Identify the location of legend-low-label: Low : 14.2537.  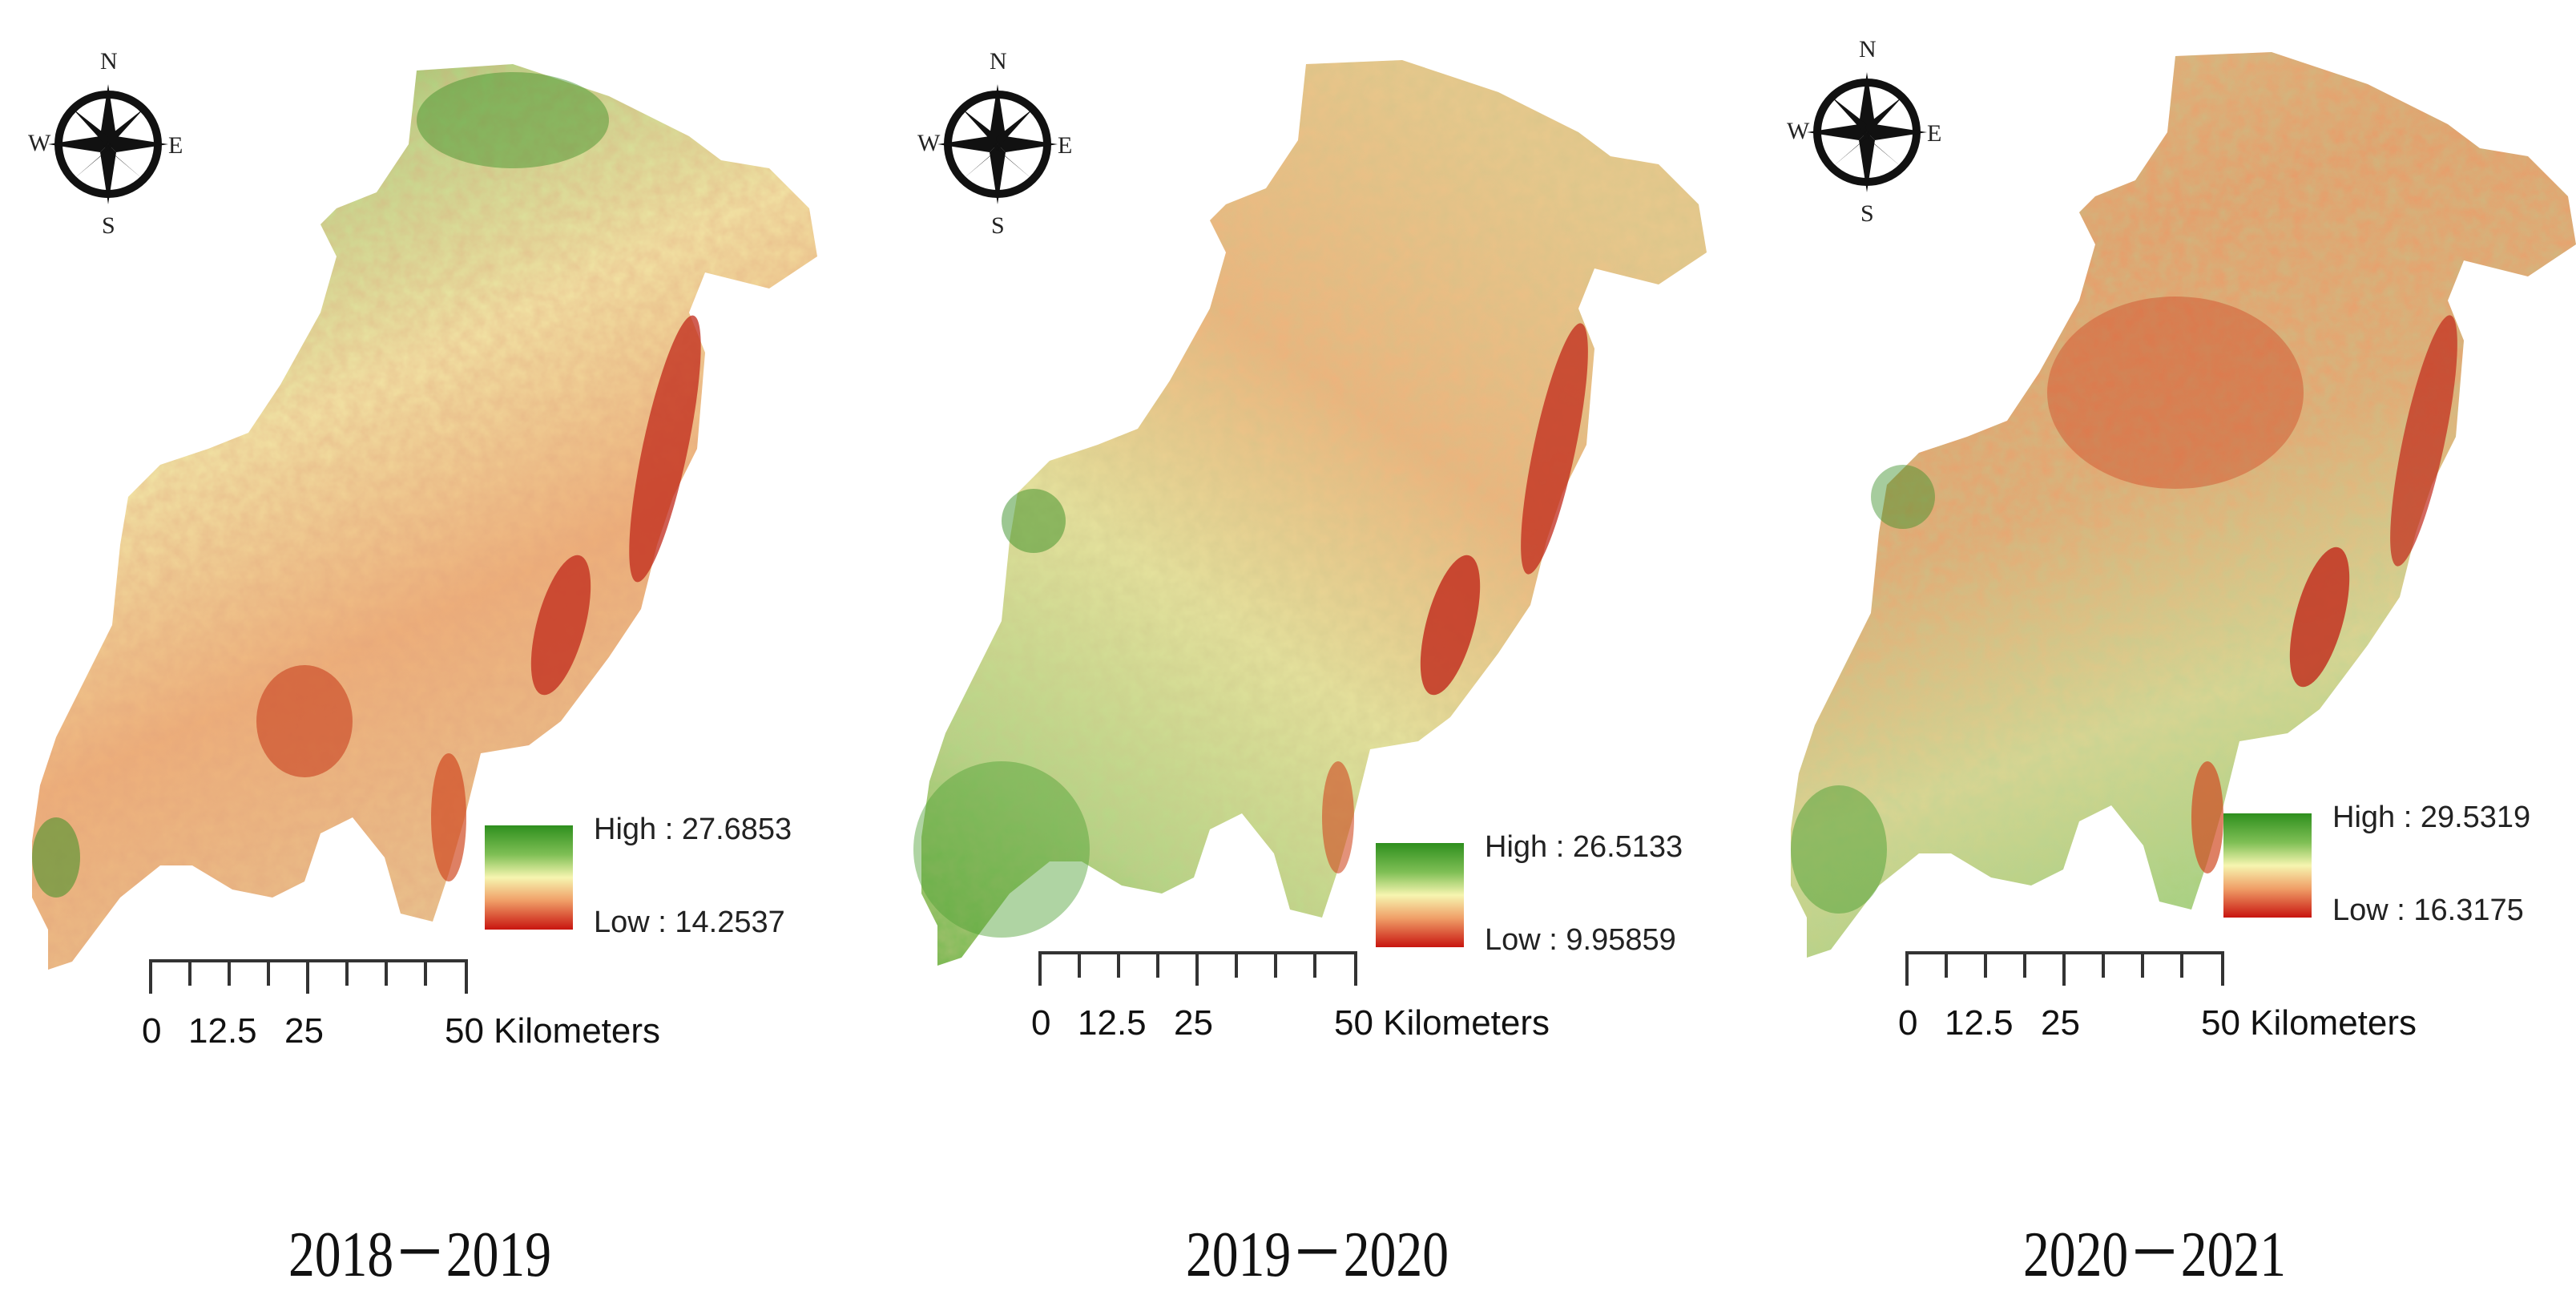
(689, 922).